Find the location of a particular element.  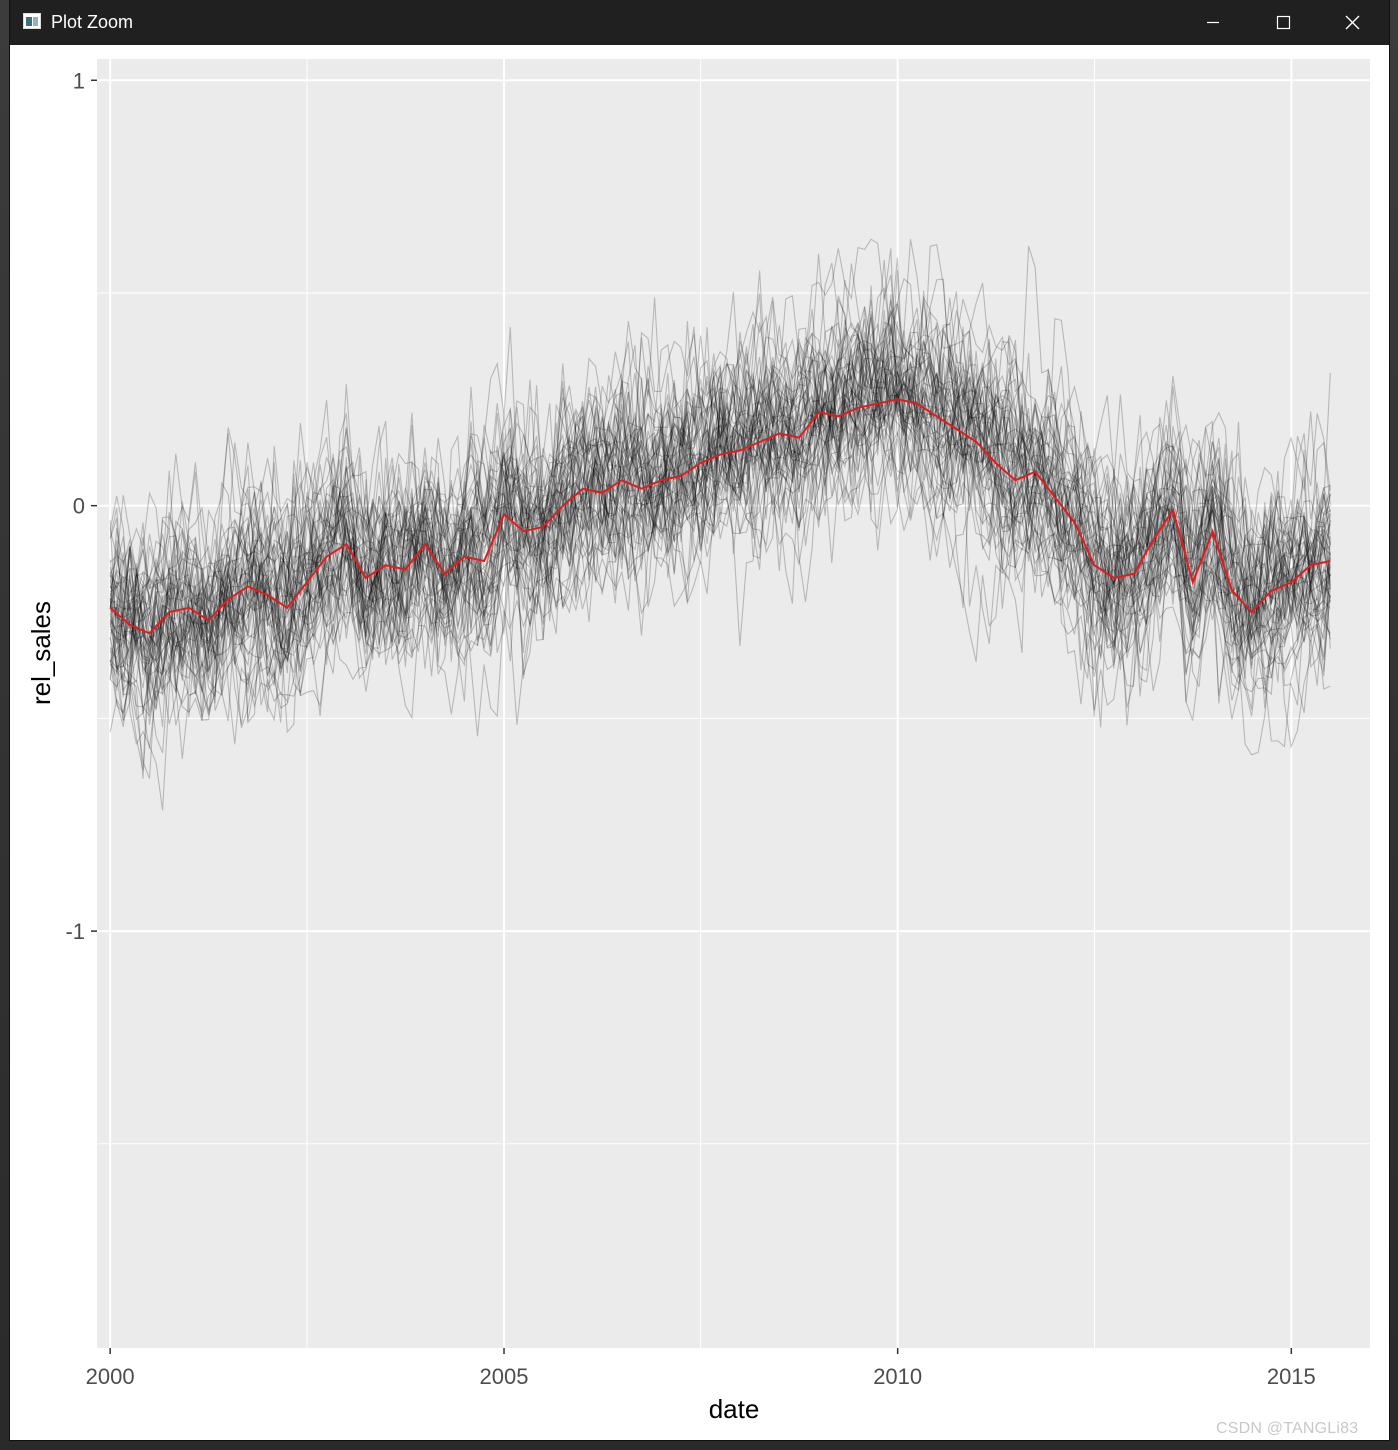

title-bar: Plot Zoom is located at coordinates (699, 22).